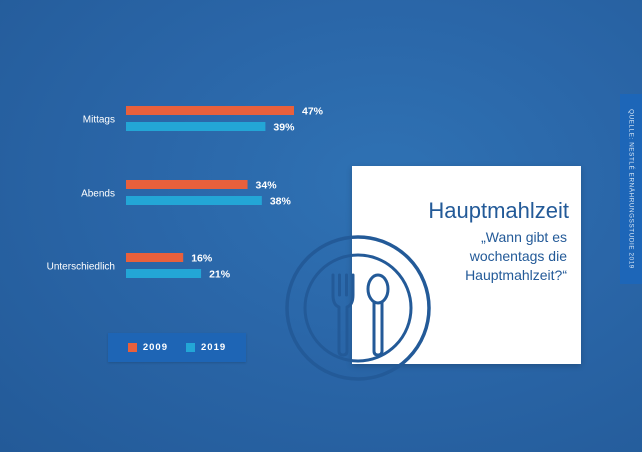 The height and width of the screenshot is (452, 642). What do you see at coordinates (177, 347) in the screenshot?
I see `chart-legend: 2009 2019` at bounding box center [177, 347].